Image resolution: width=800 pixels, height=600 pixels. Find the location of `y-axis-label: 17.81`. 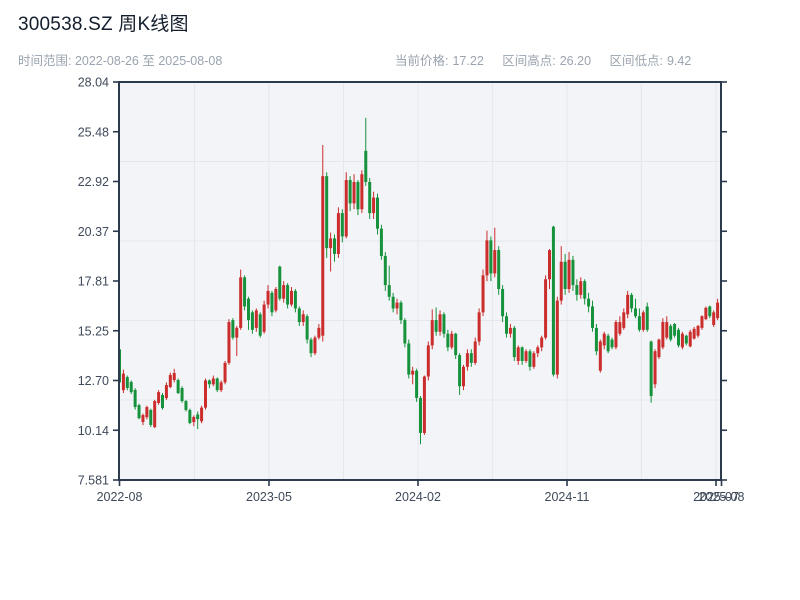

y-axis-label: 17.81 is located at coordinates (93, 282).